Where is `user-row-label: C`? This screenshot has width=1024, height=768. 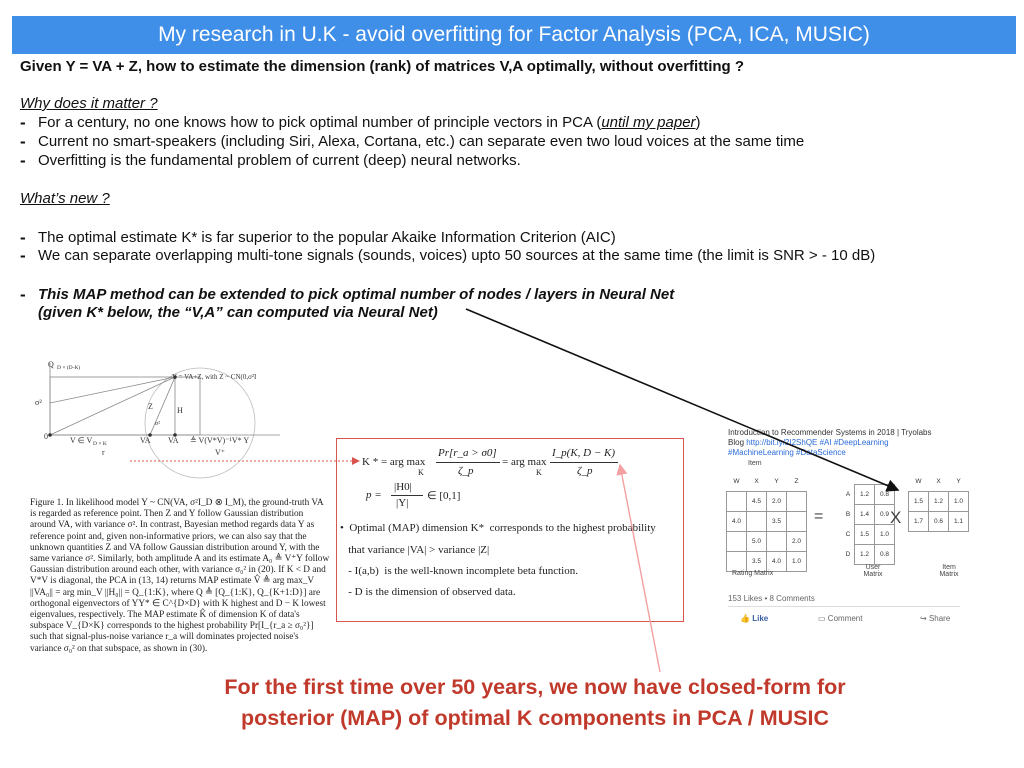 user-row-label: C is located at coordinates (848, 534).